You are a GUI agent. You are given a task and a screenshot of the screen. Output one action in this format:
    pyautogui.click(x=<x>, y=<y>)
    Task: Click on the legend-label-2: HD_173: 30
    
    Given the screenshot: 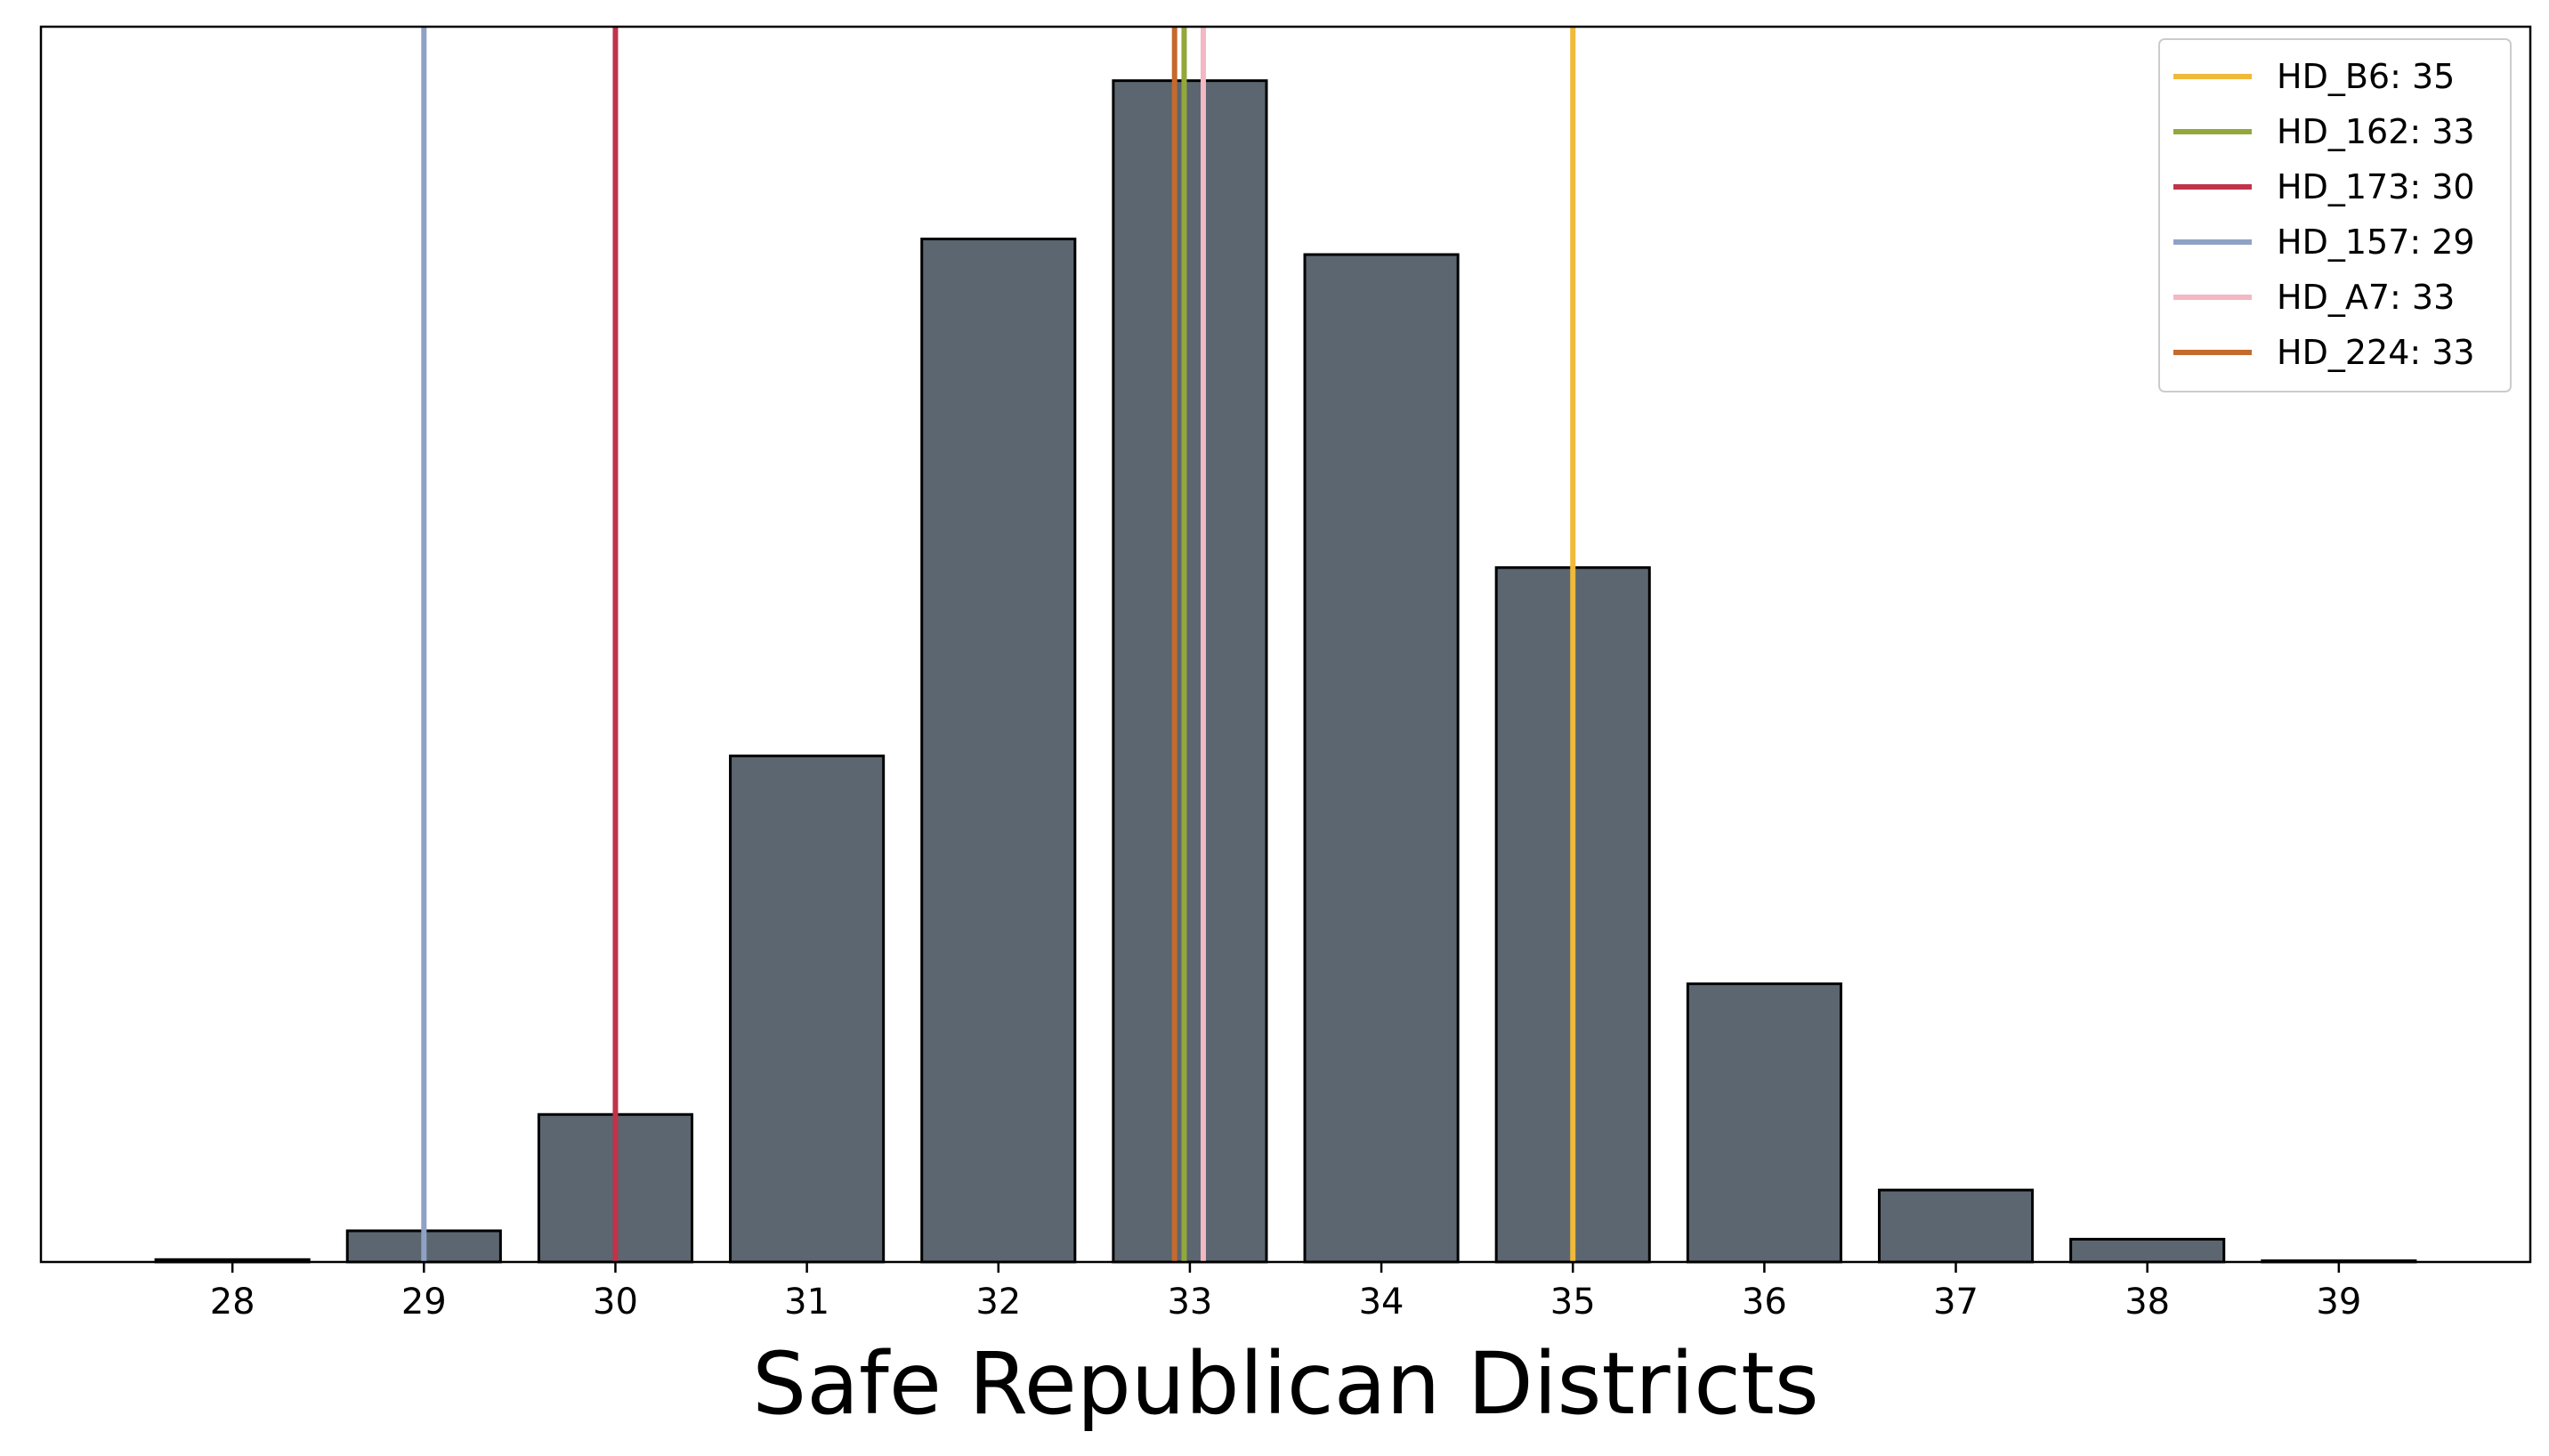 What is the action you would take?
    pyautogui.click(x=2376, y=186)
    